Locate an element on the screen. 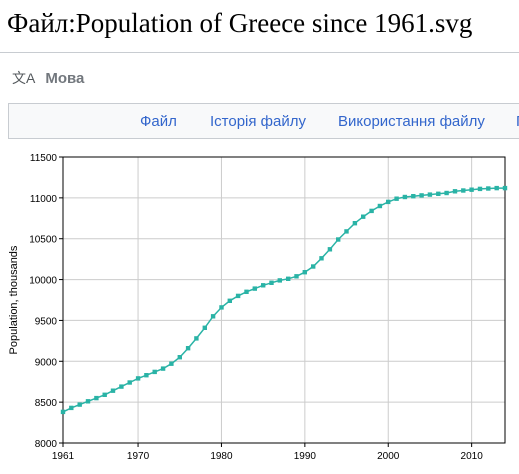  y-tick-label: 11000 is located at coordinates (44, 199).